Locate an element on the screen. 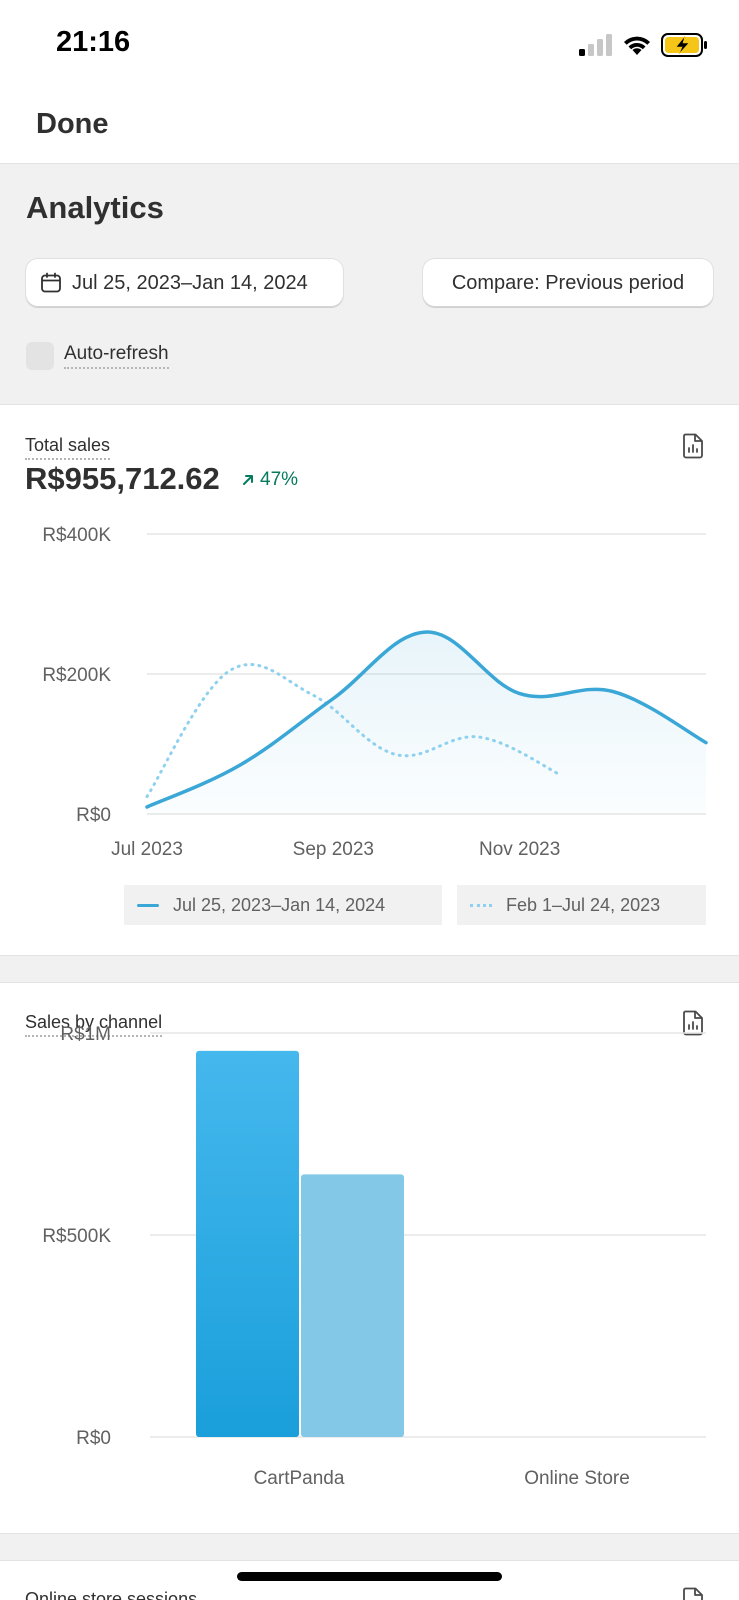  nav-bar: Done is located at coordinates (369, 127).